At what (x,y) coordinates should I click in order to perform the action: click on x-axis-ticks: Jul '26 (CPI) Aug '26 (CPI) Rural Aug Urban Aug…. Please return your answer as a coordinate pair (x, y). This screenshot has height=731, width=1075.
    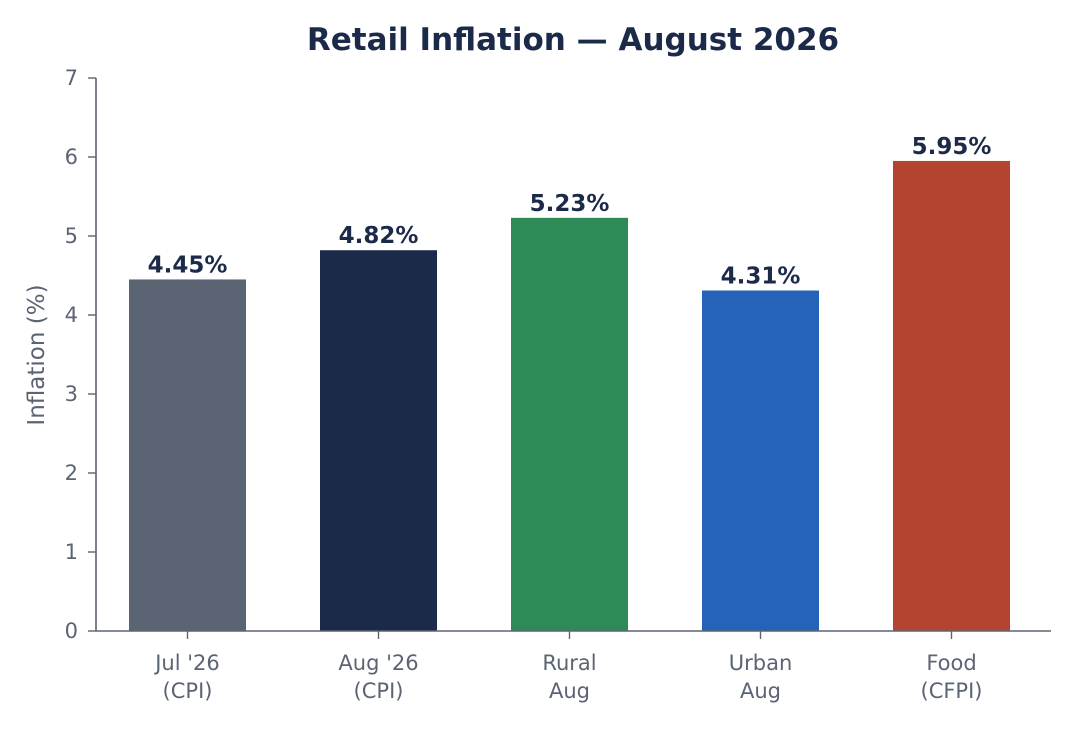
    Looking at the image, I should click on (568, 667).